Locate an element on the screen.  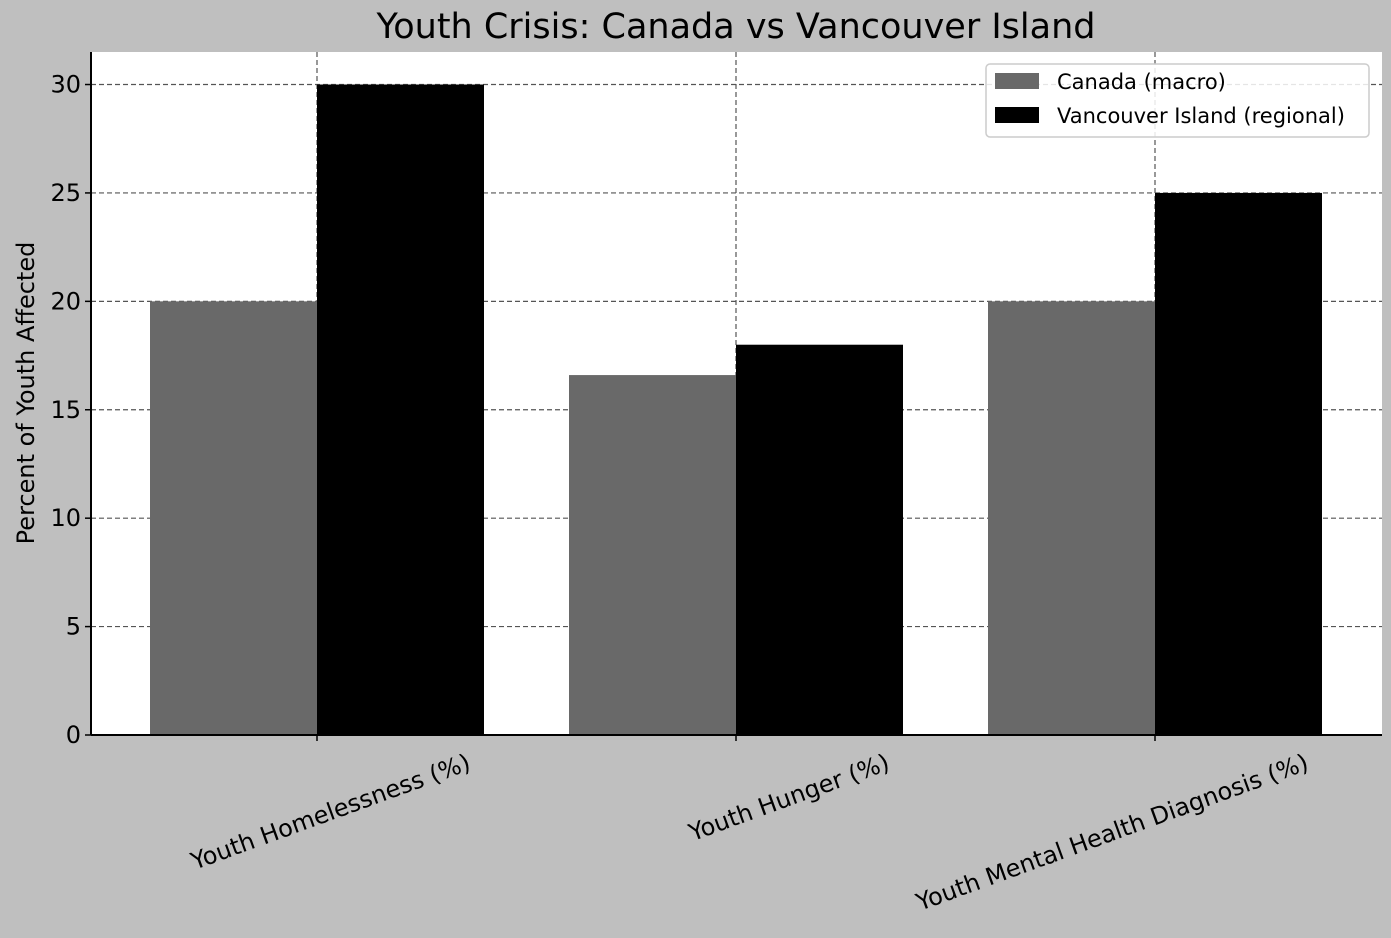
y-tick-label: 15 is located at coordinates (65, 410).